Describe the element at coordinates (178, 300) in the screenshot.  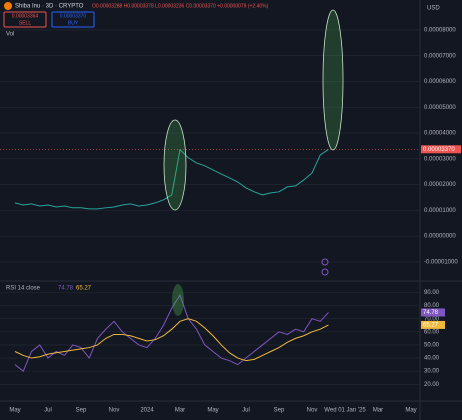
I see `rsi-highlight` at that location.